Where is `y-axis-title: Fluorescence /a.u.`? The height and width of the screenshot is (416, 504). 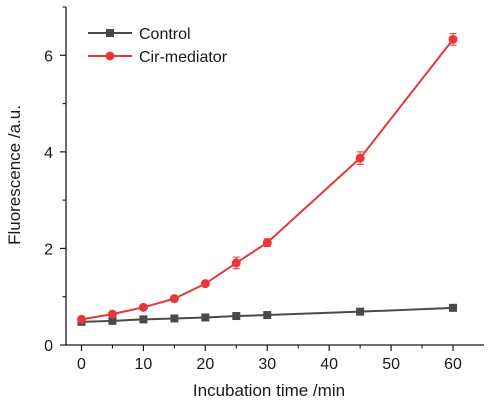
y-axis-title: Fluorescence /a.u. is located at coordinates (14, 175).